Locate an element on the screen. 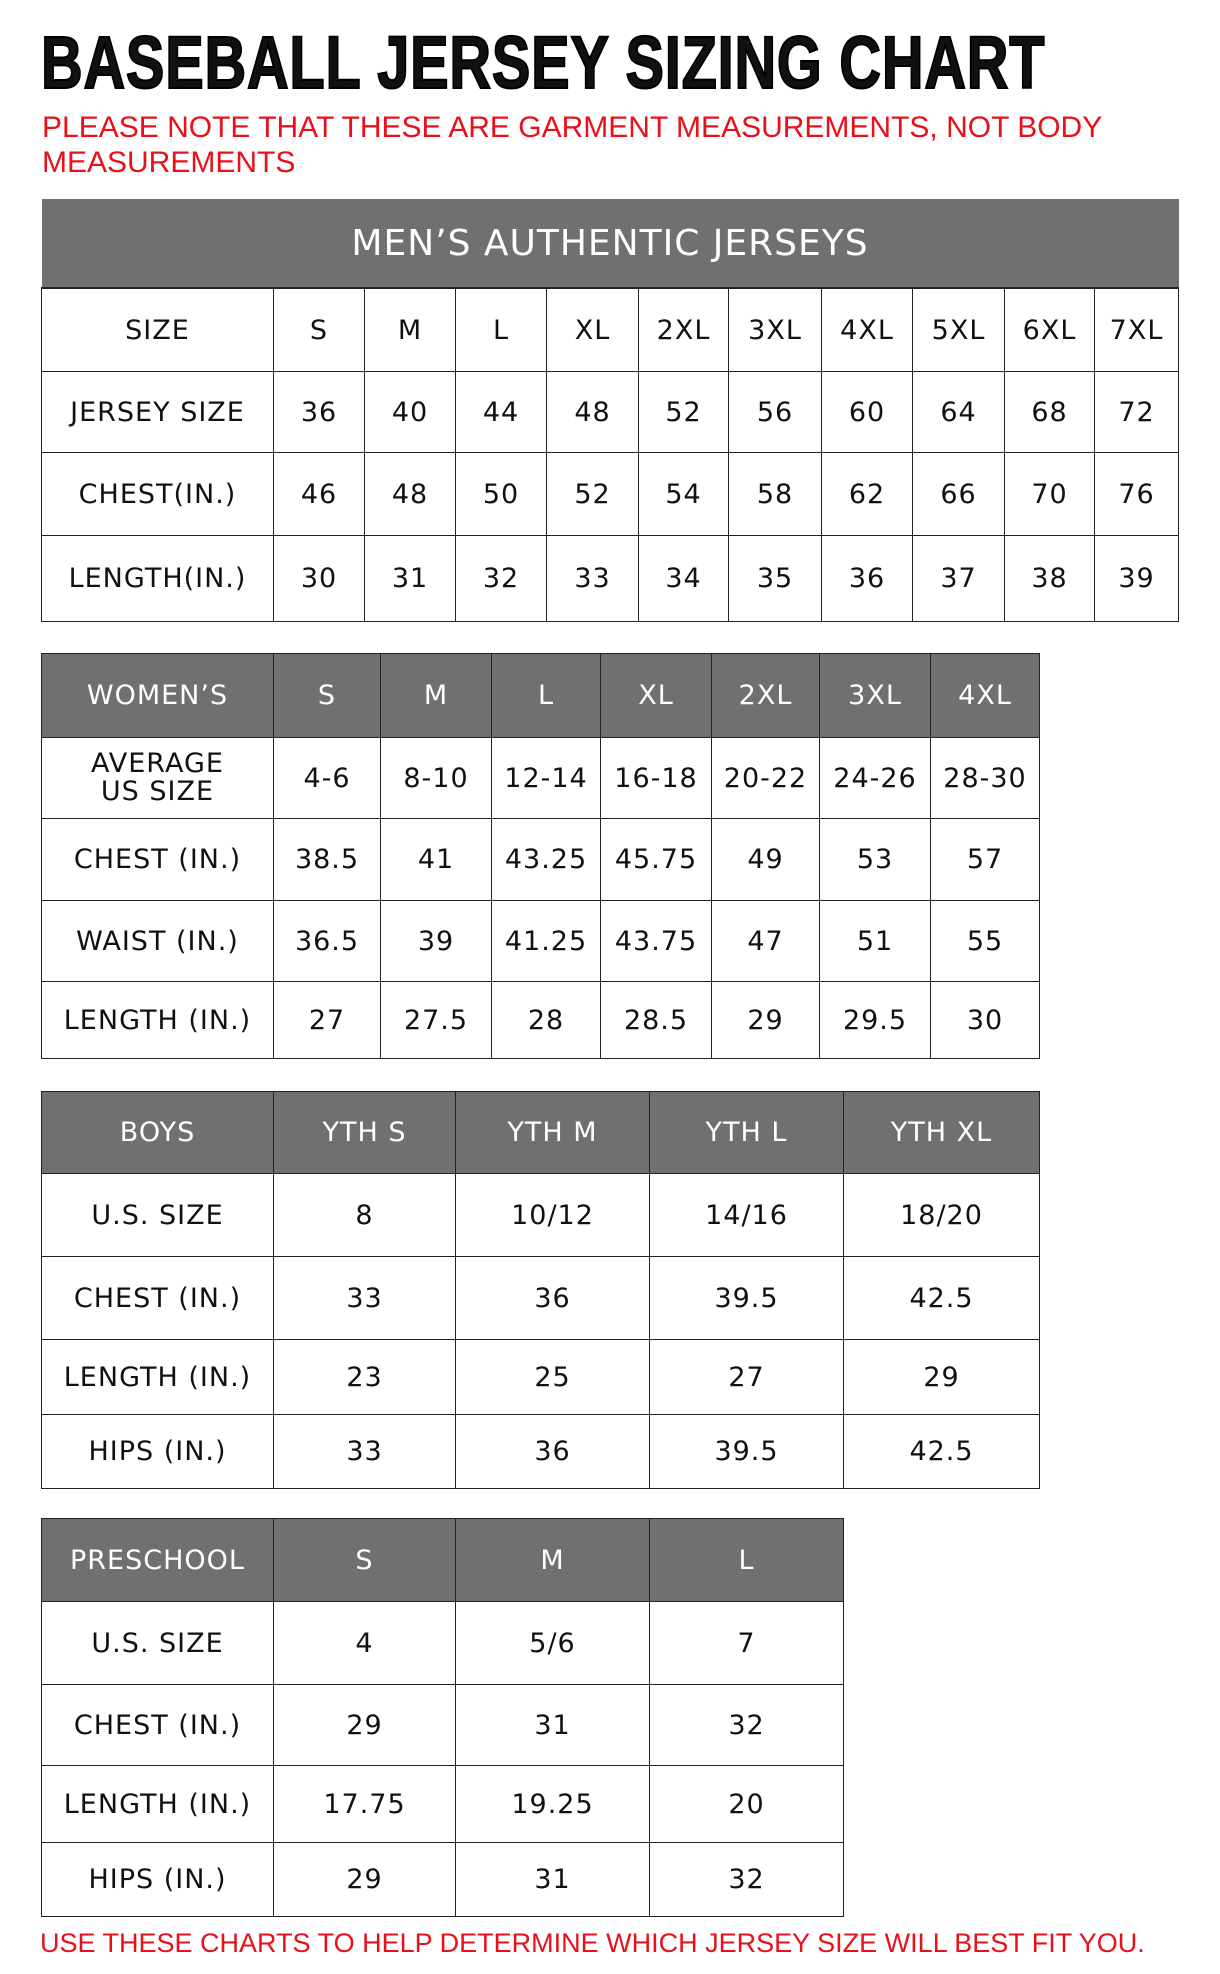  header-cell: YTH XL is located at coordinates (941, 1132).